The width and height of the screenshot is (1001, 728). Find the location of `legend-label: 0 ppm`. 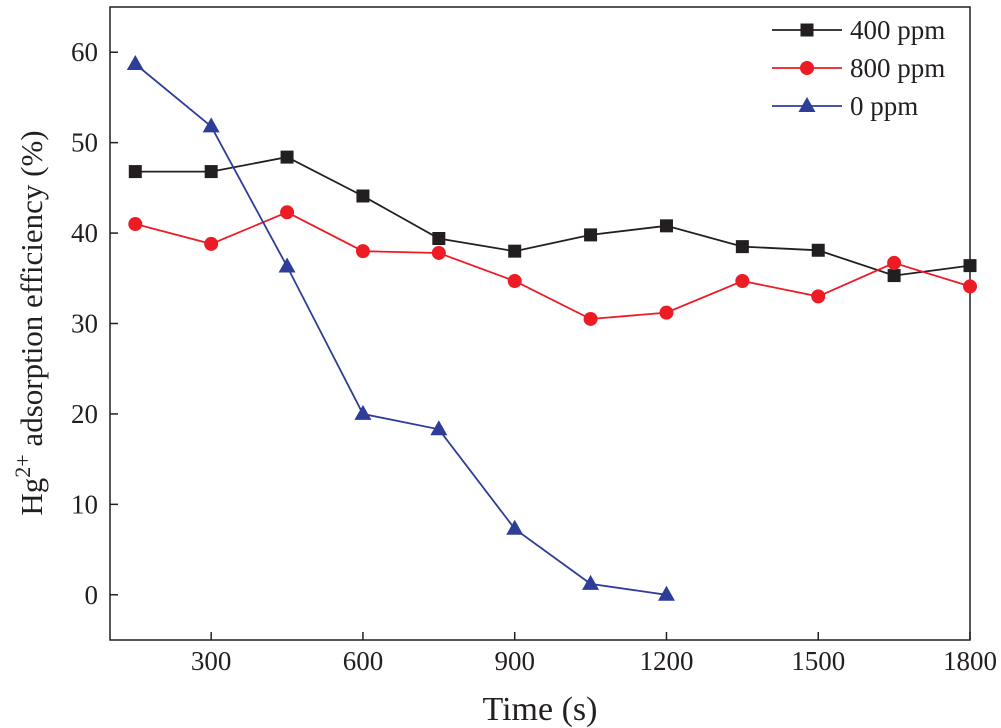

legend-label: 0 ppm is located at coordinates (884, 106).